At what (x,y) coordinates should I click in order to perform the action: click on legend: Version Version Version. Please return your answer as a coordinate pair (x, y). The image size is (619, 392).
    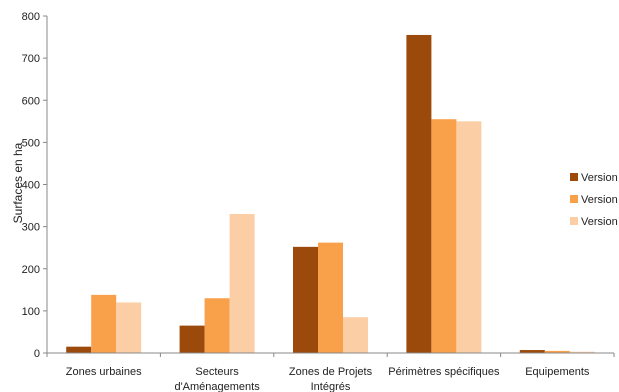
    Looking at the image, I should click on (594, 200).